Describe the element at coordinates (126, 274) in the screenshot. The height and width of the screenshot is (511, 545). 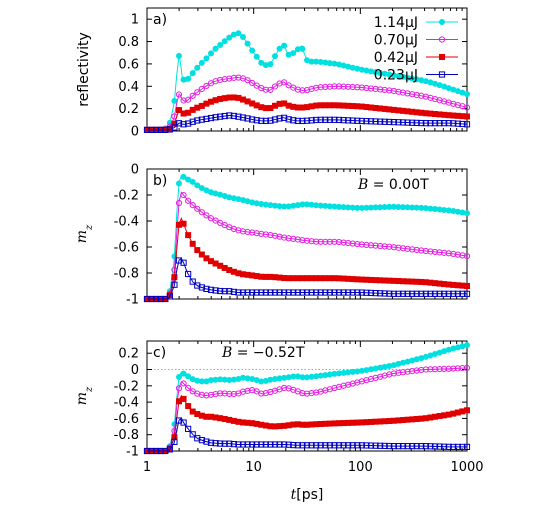
I see `y-tick-label: -0.8` at that location.